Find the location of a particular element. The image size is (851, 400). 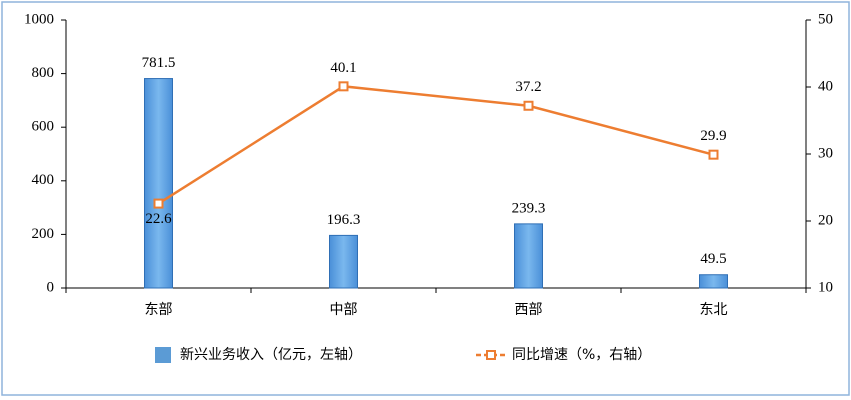

line-value-label: 40.1 is located at coordinates (343, 68).